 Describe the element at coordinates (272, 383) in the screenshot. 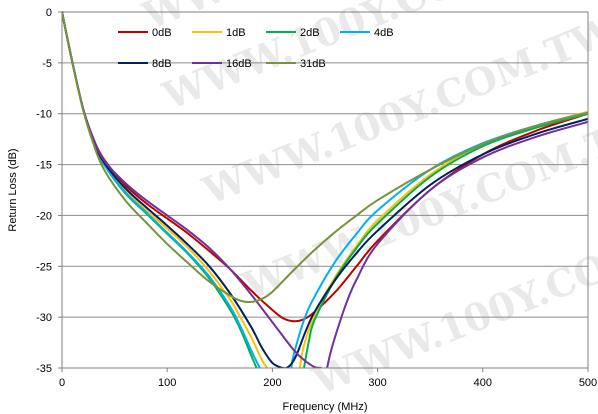

I see `x-tick-label: 200` at that location.